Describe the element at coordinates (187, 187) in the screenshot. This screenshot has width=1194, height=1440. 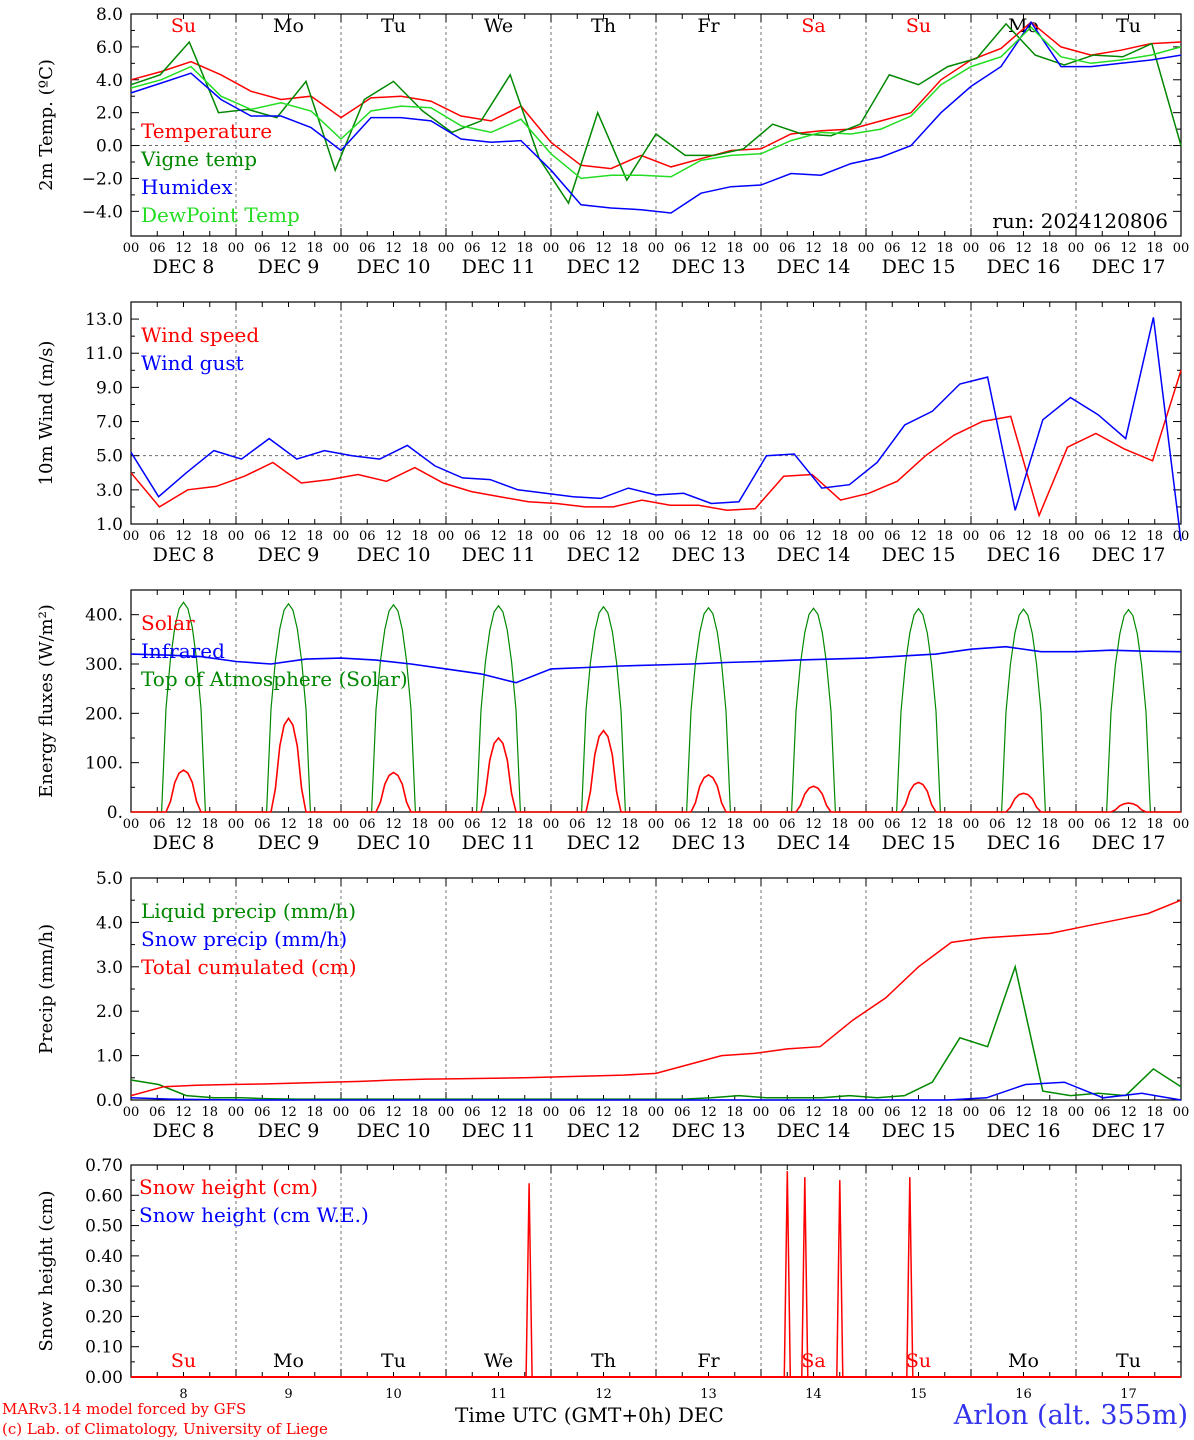
I see `legend-entry: Humidex` at that location.